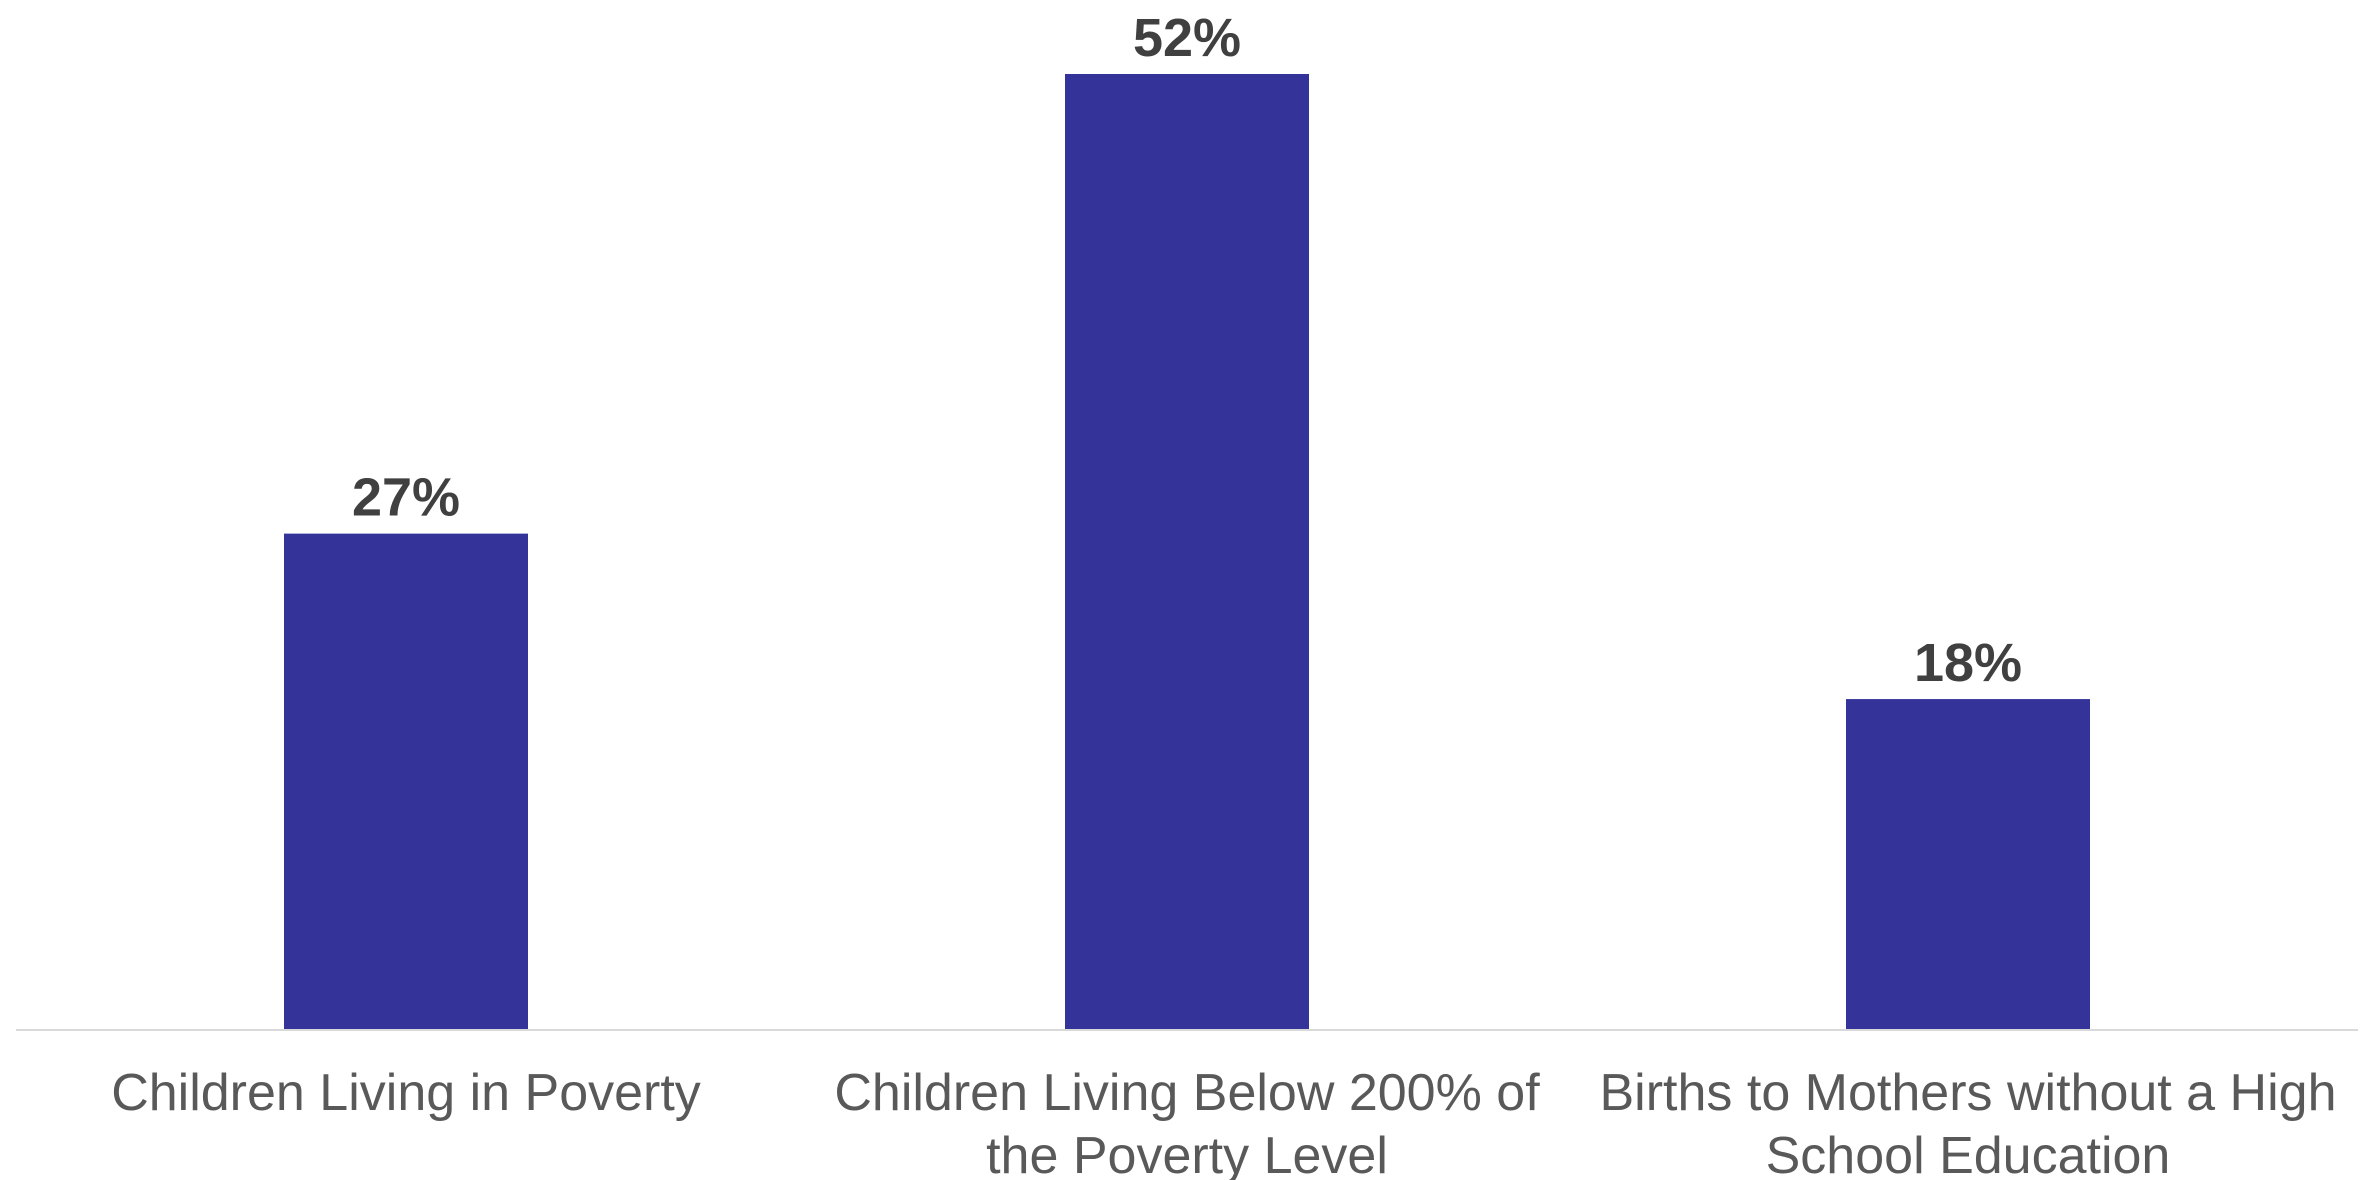 The image size is (2371, 1180). I want to click on value-label-3: 18%, so click(1968, 663).